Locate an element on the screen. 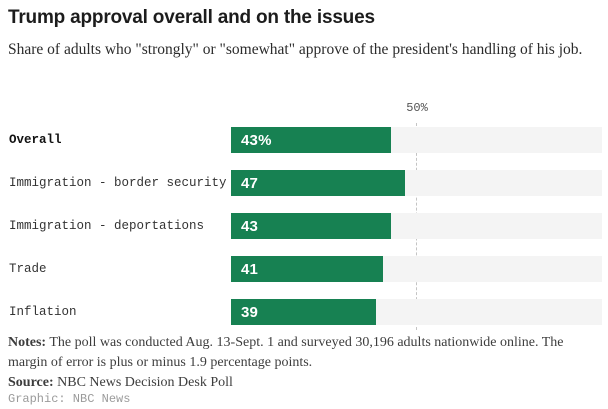 The image size is (608, 409). notes-label: Notes: is located at coordinates (27, 342).